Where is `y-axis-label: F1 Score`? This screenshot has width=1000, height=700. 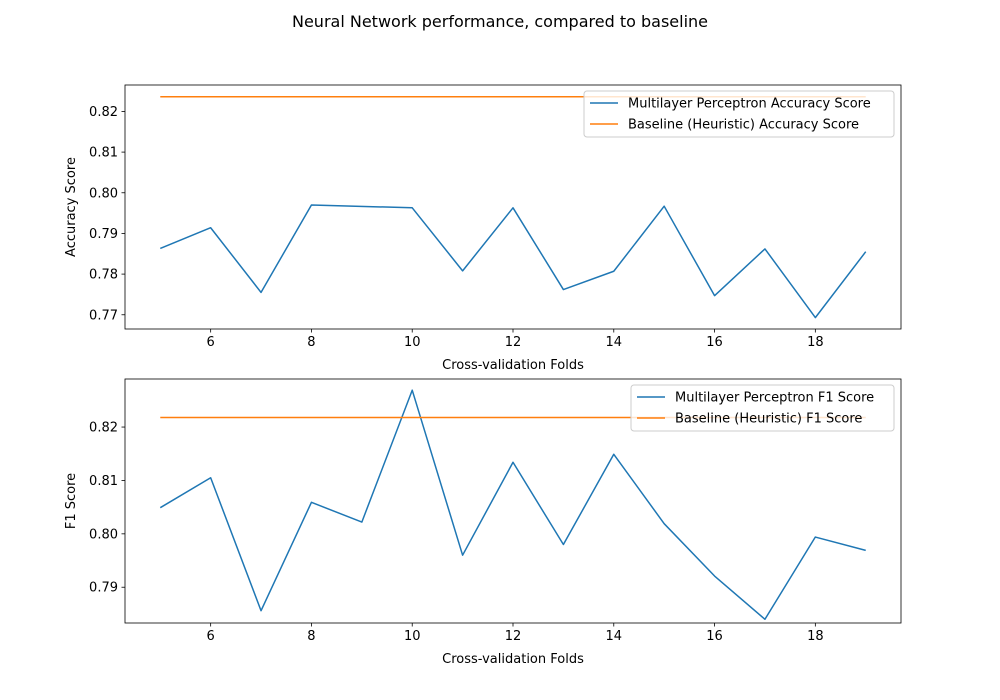
y-axis-label: F1 Score is located at coordinates (71, 501).